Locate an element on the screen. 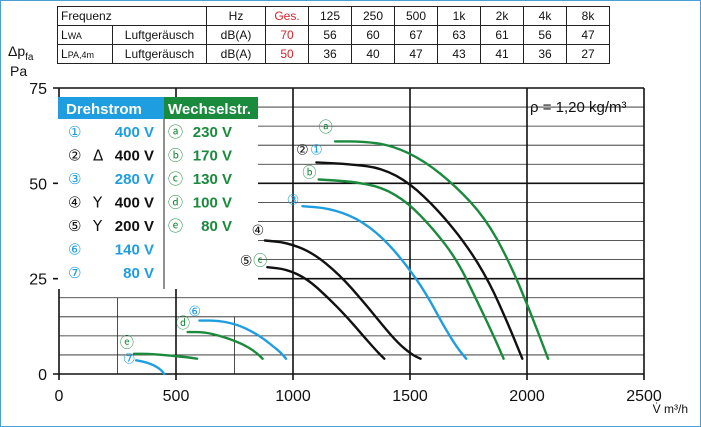 The width and height of the screenshot is (701, 427). row-value: 36 is located at coordinates (545, 54).